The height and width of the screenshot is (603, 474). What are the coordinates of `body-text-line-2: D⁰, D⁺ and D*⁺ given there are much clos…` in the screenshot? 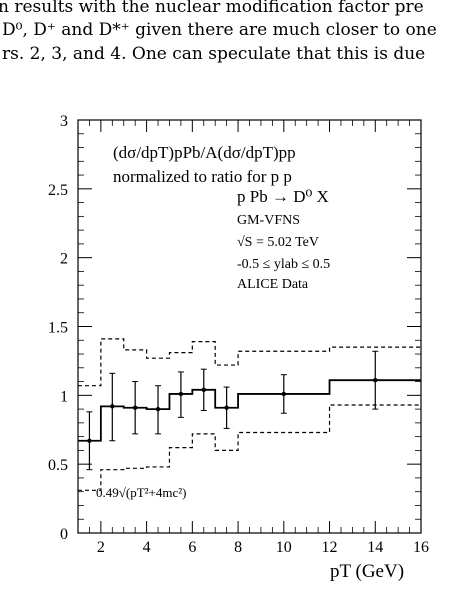 It's located at (219, 30).